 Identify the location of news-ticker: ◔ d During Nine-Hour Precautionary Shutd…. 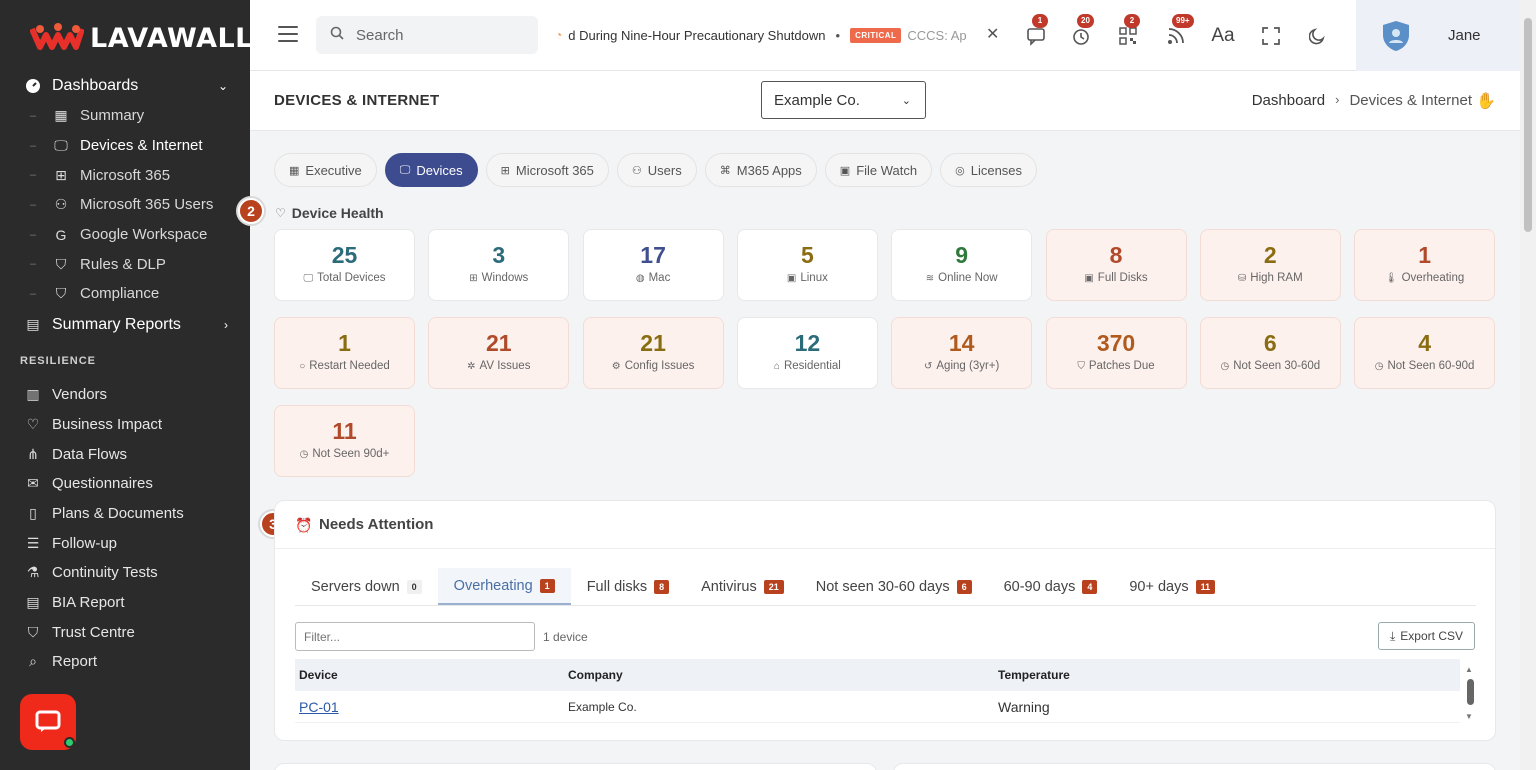
(765, 35).